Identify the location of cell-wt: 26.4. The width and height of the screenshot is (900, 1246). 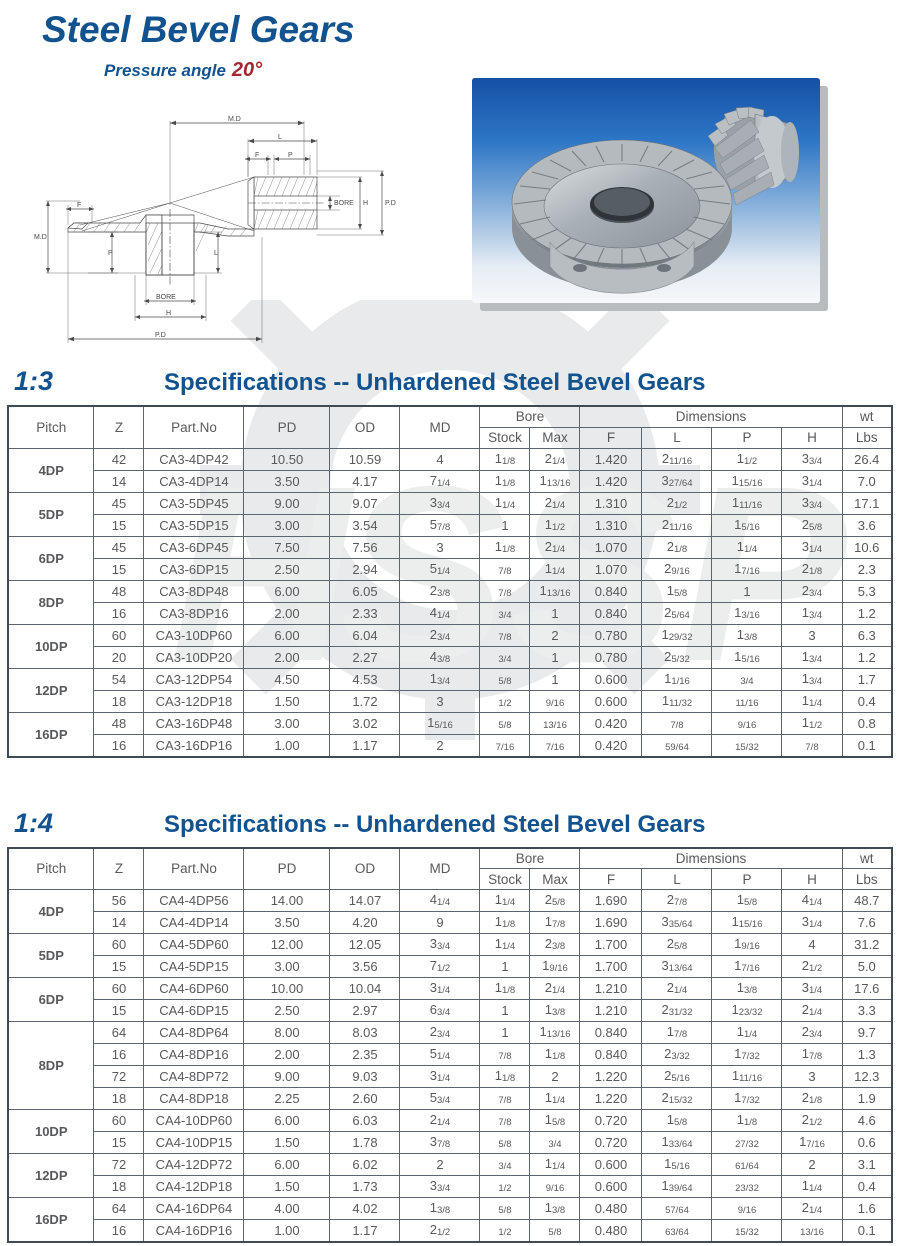
(867, 459).